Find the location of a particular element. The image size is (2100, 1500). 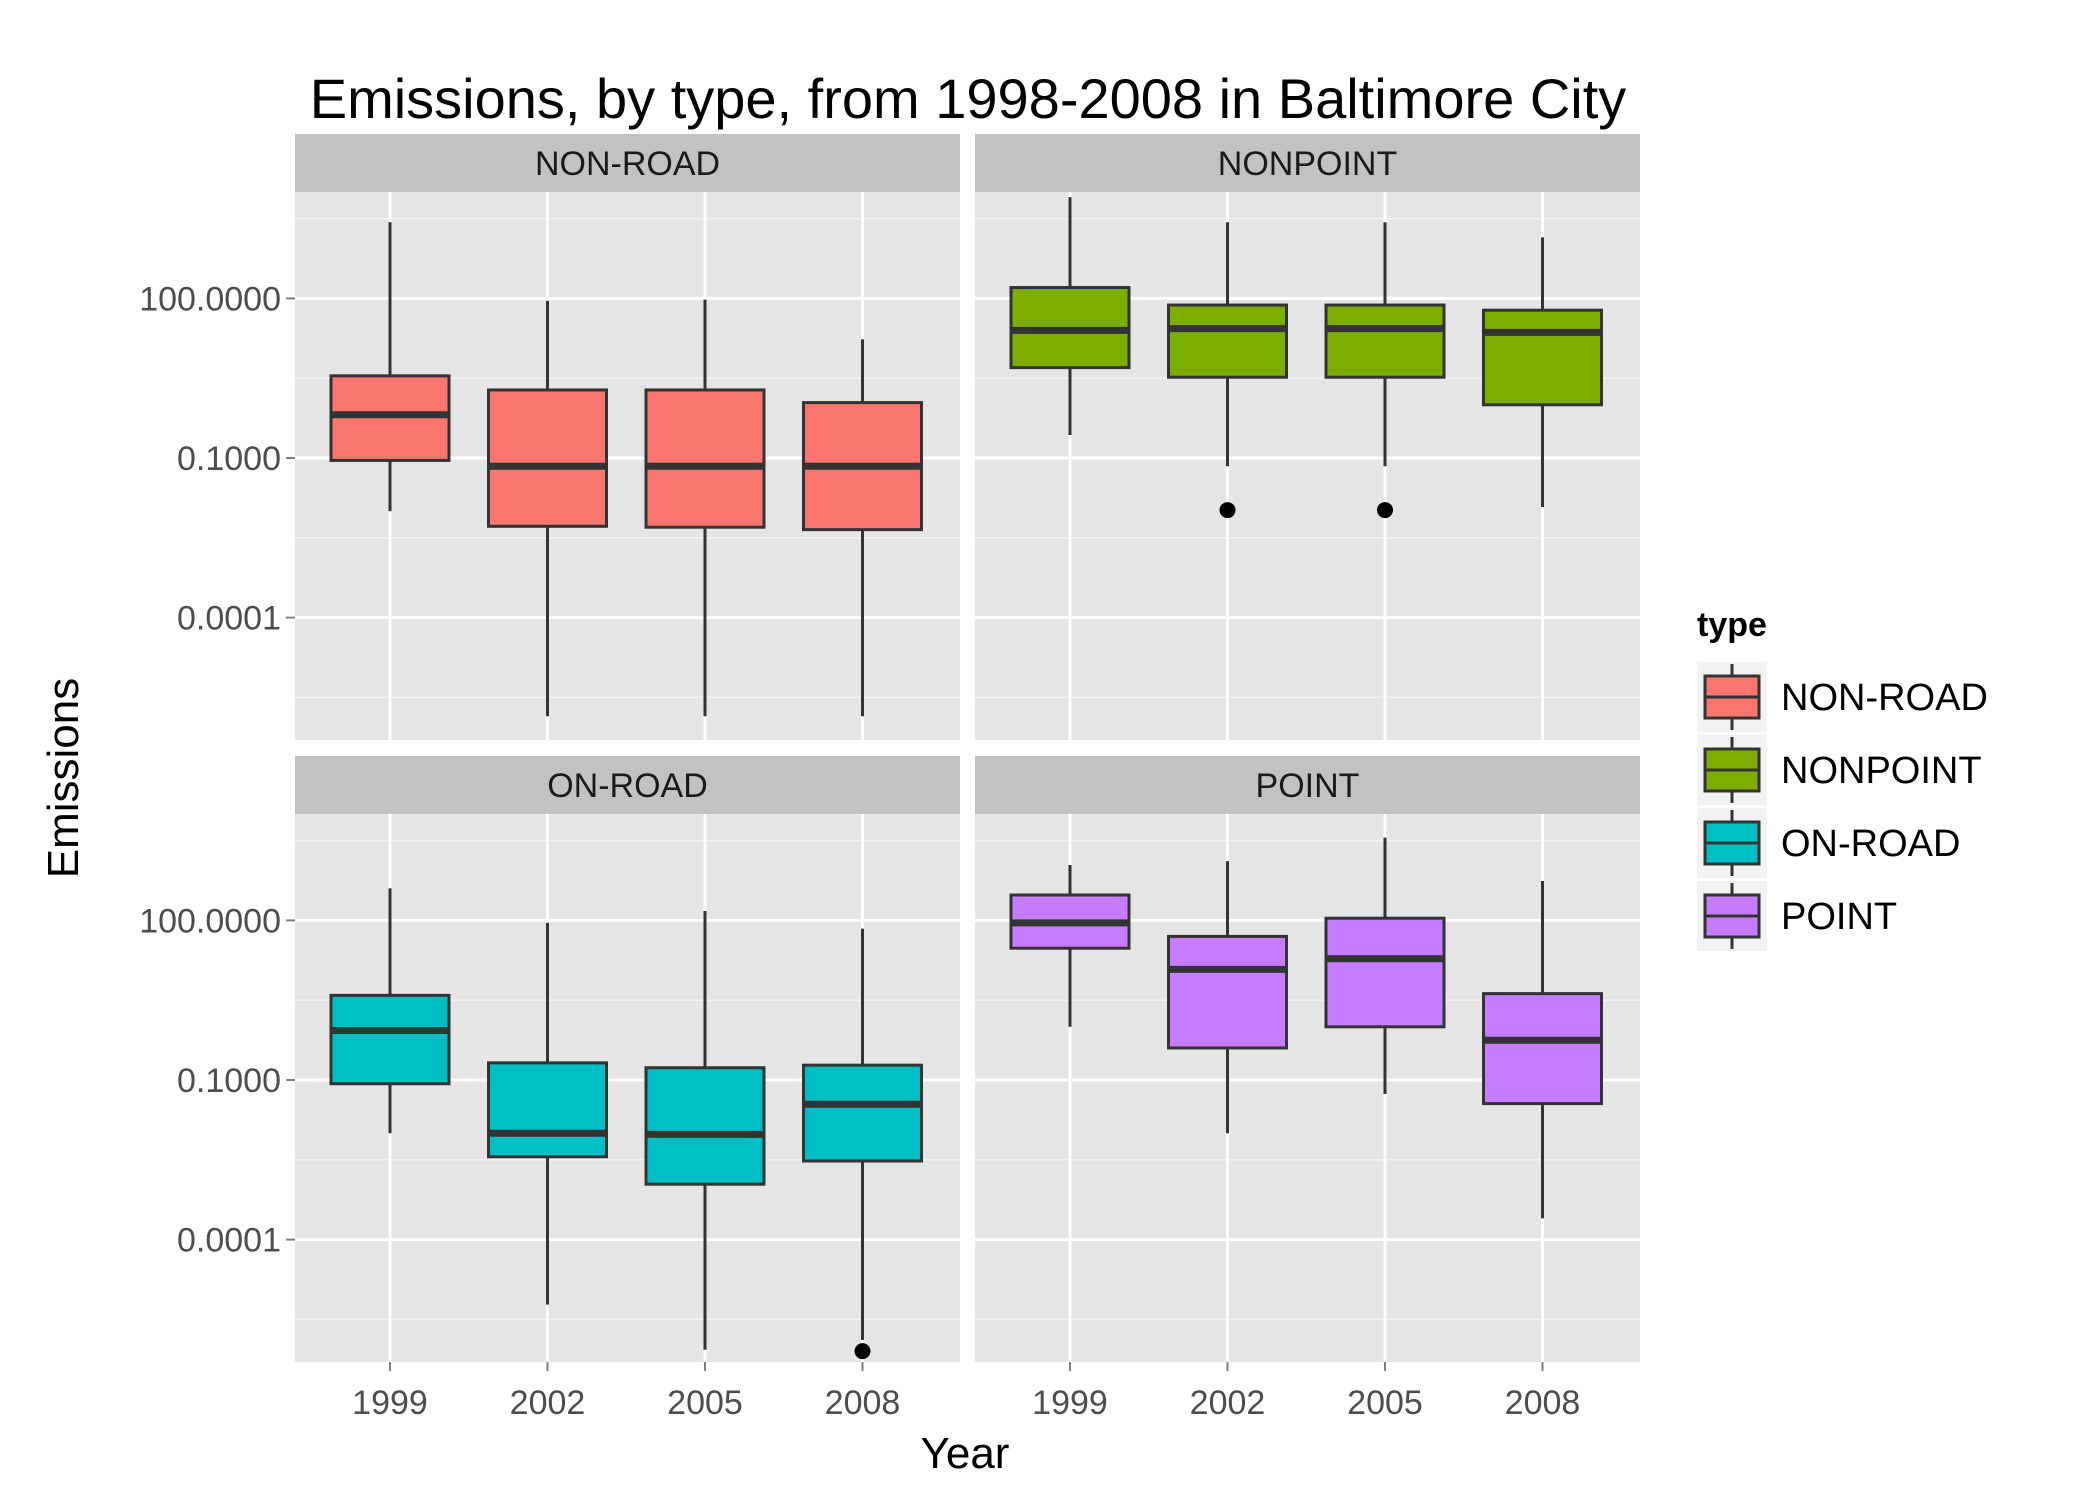

facet-strip-label: NONPOINT is located at coordinates (1307, 164).